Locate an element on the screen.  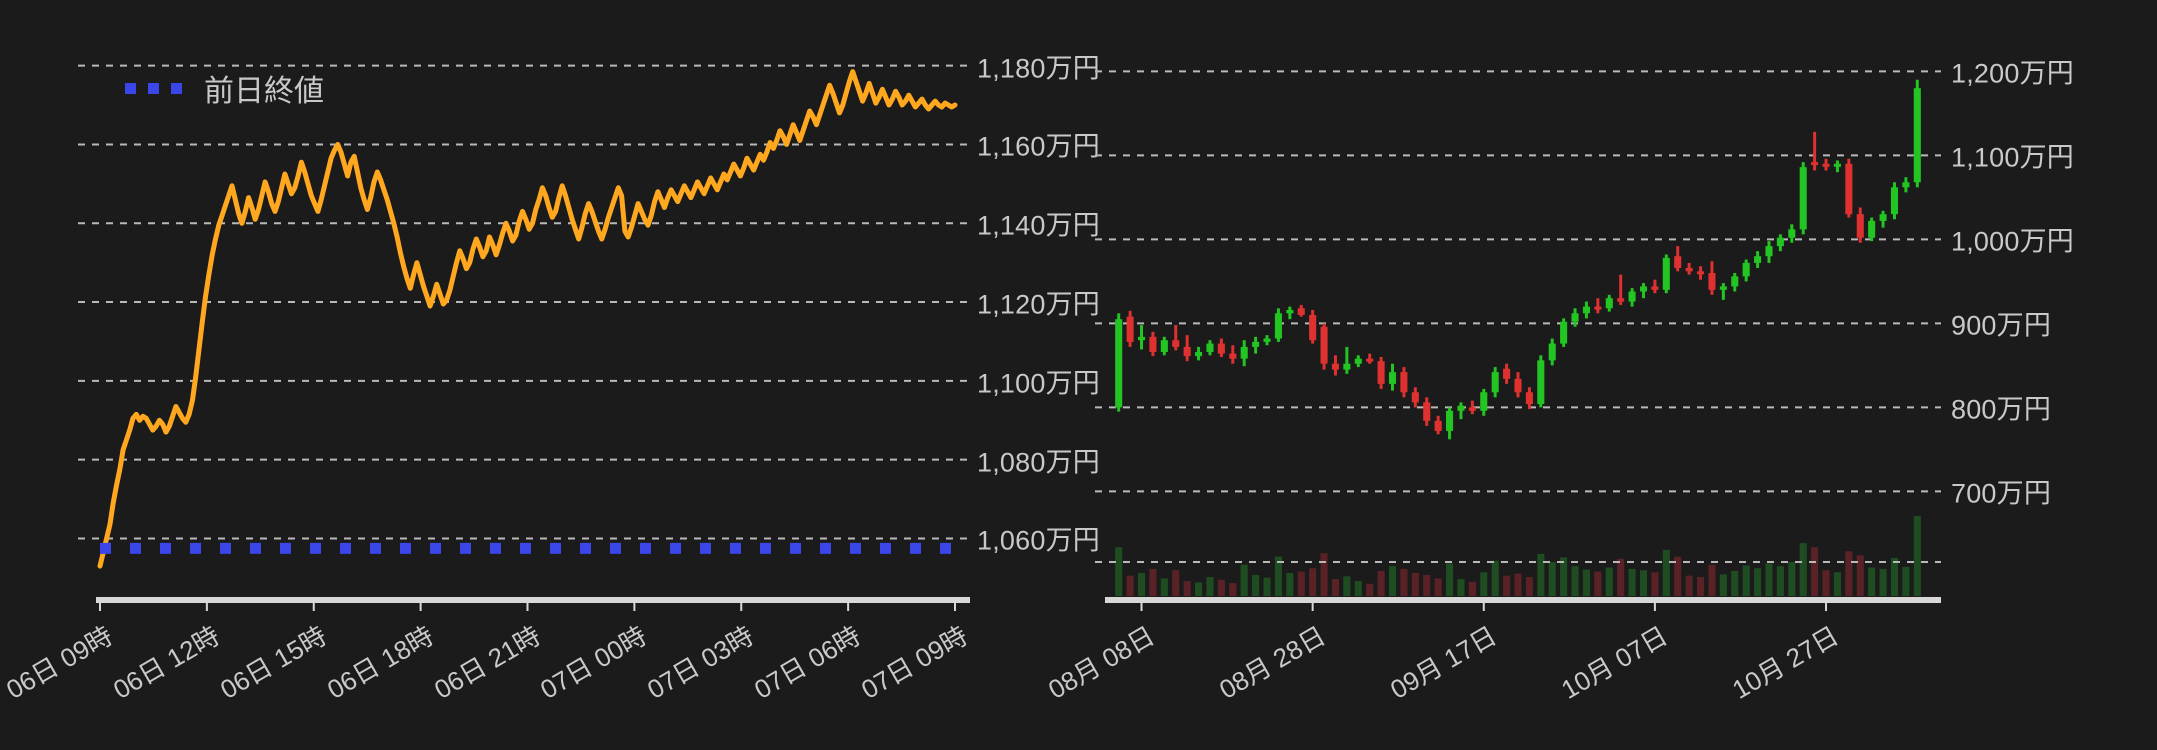
daily-y-tick-label: 1,000万円 is located at coordinates (2012, 241).